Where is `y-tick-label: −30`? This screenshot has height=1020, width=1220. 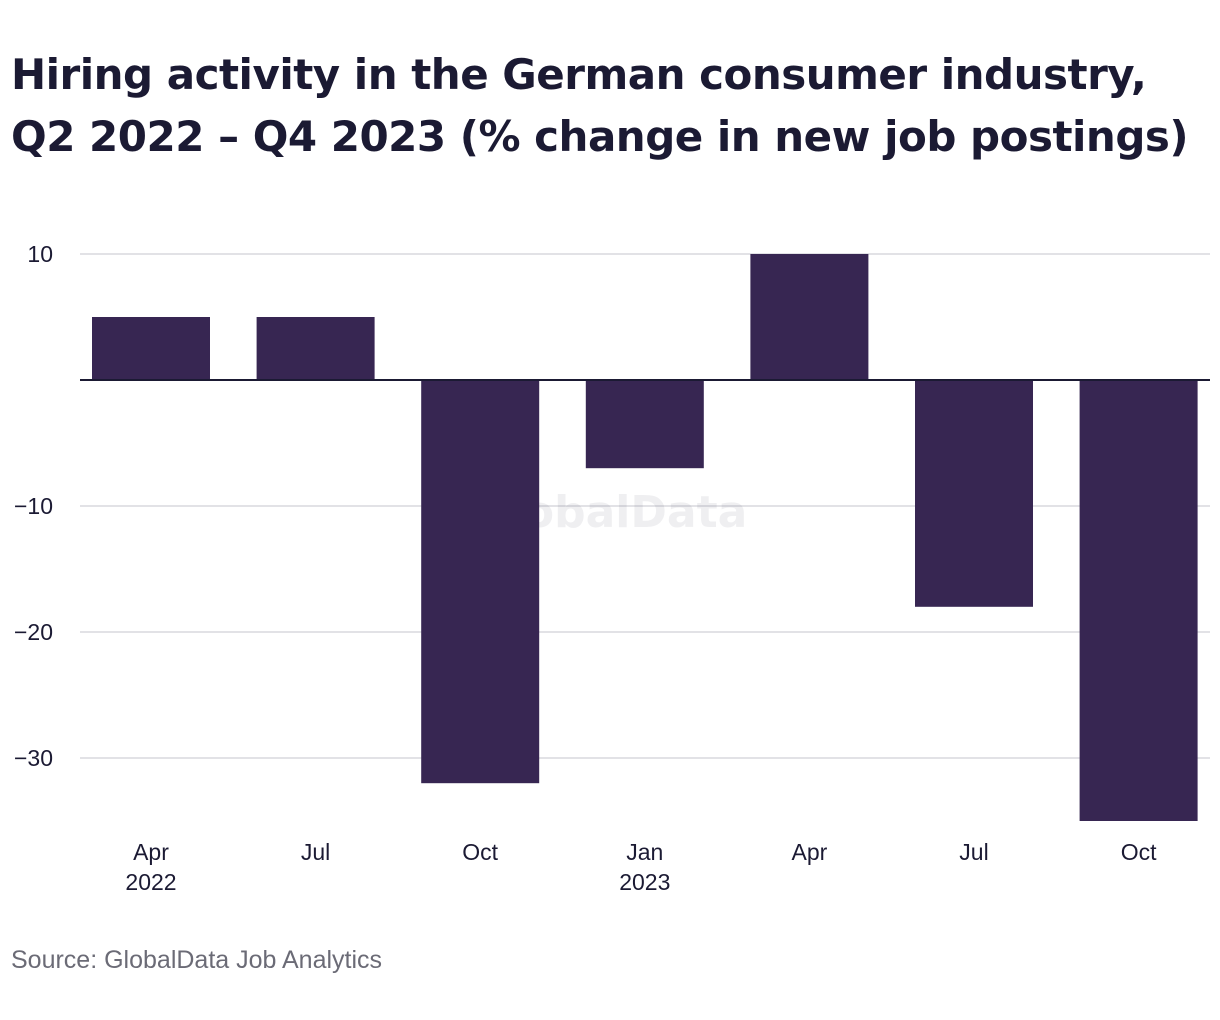 y-tick-label: −30 is located at coordinates (33, 758).